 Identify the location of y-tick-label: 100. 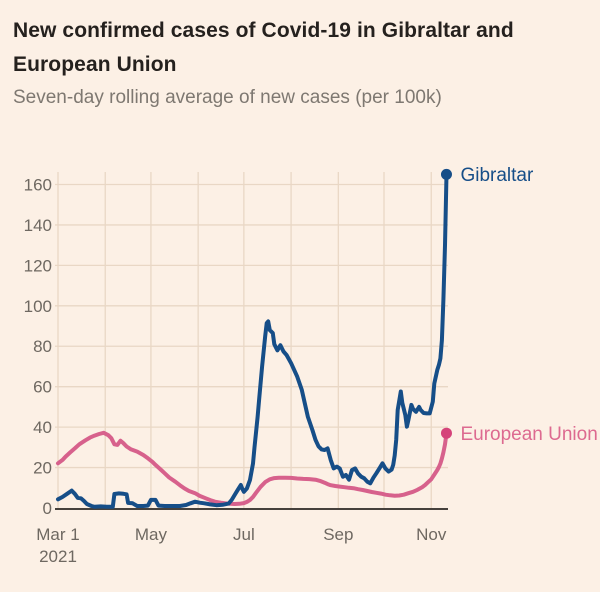
(38, 306).